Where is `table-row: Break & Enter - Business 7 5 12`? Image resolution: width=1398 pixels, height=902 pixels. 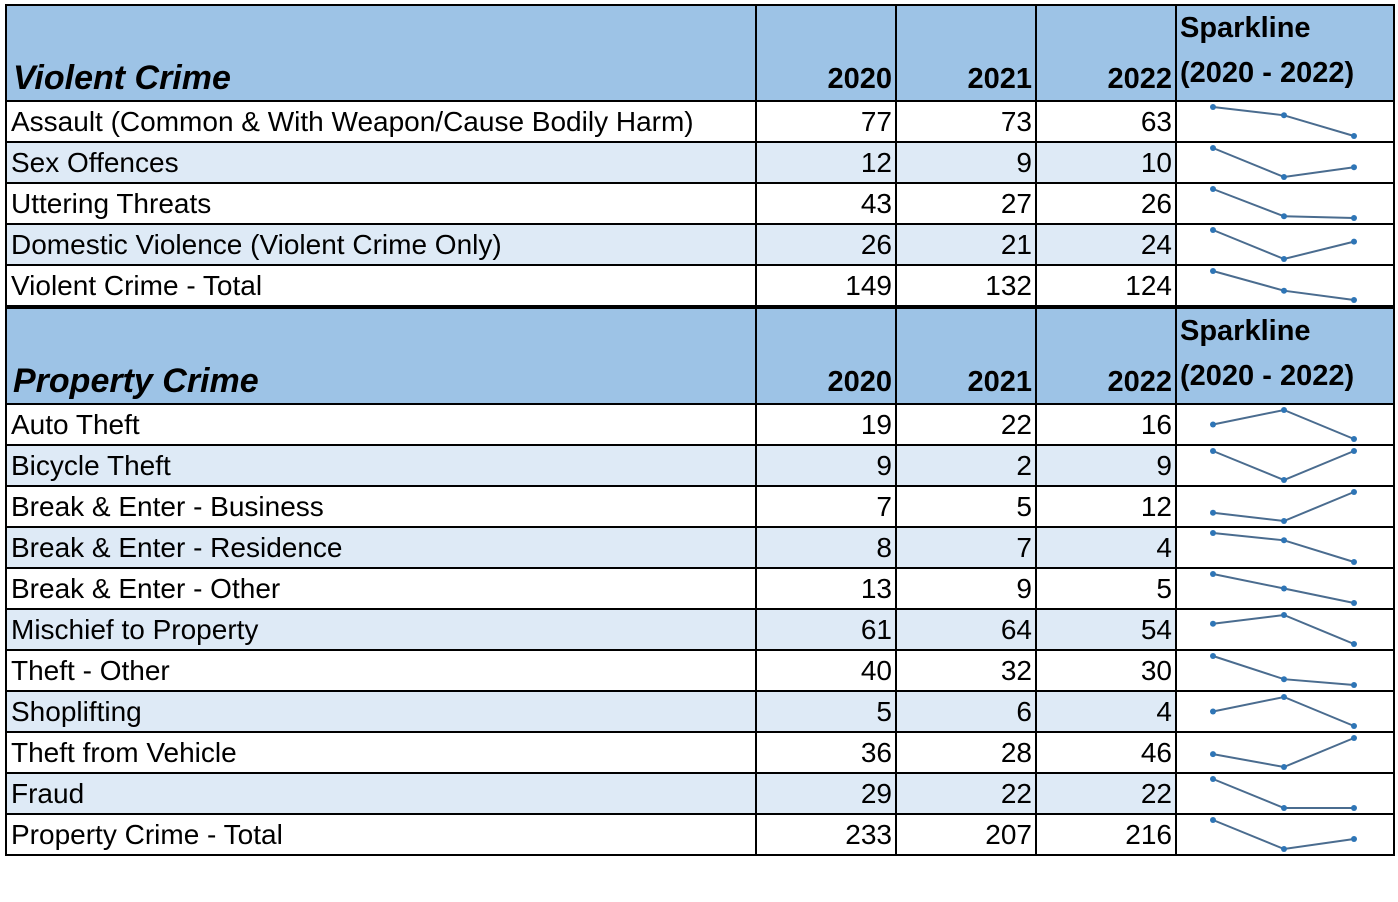 table-row: Break & Enter - Business 7 5 12 is located at coordinates (700, 506).